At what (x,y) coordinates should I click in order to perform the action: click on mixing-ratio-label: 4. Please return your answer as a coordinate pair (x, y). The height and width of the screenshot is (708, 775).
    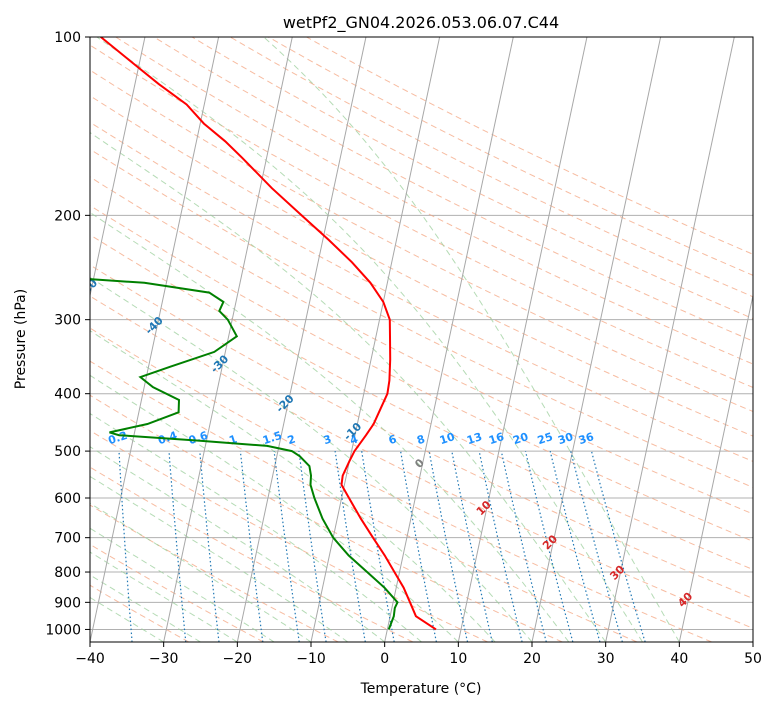
    Looking at the image, I should click on (354, 439).